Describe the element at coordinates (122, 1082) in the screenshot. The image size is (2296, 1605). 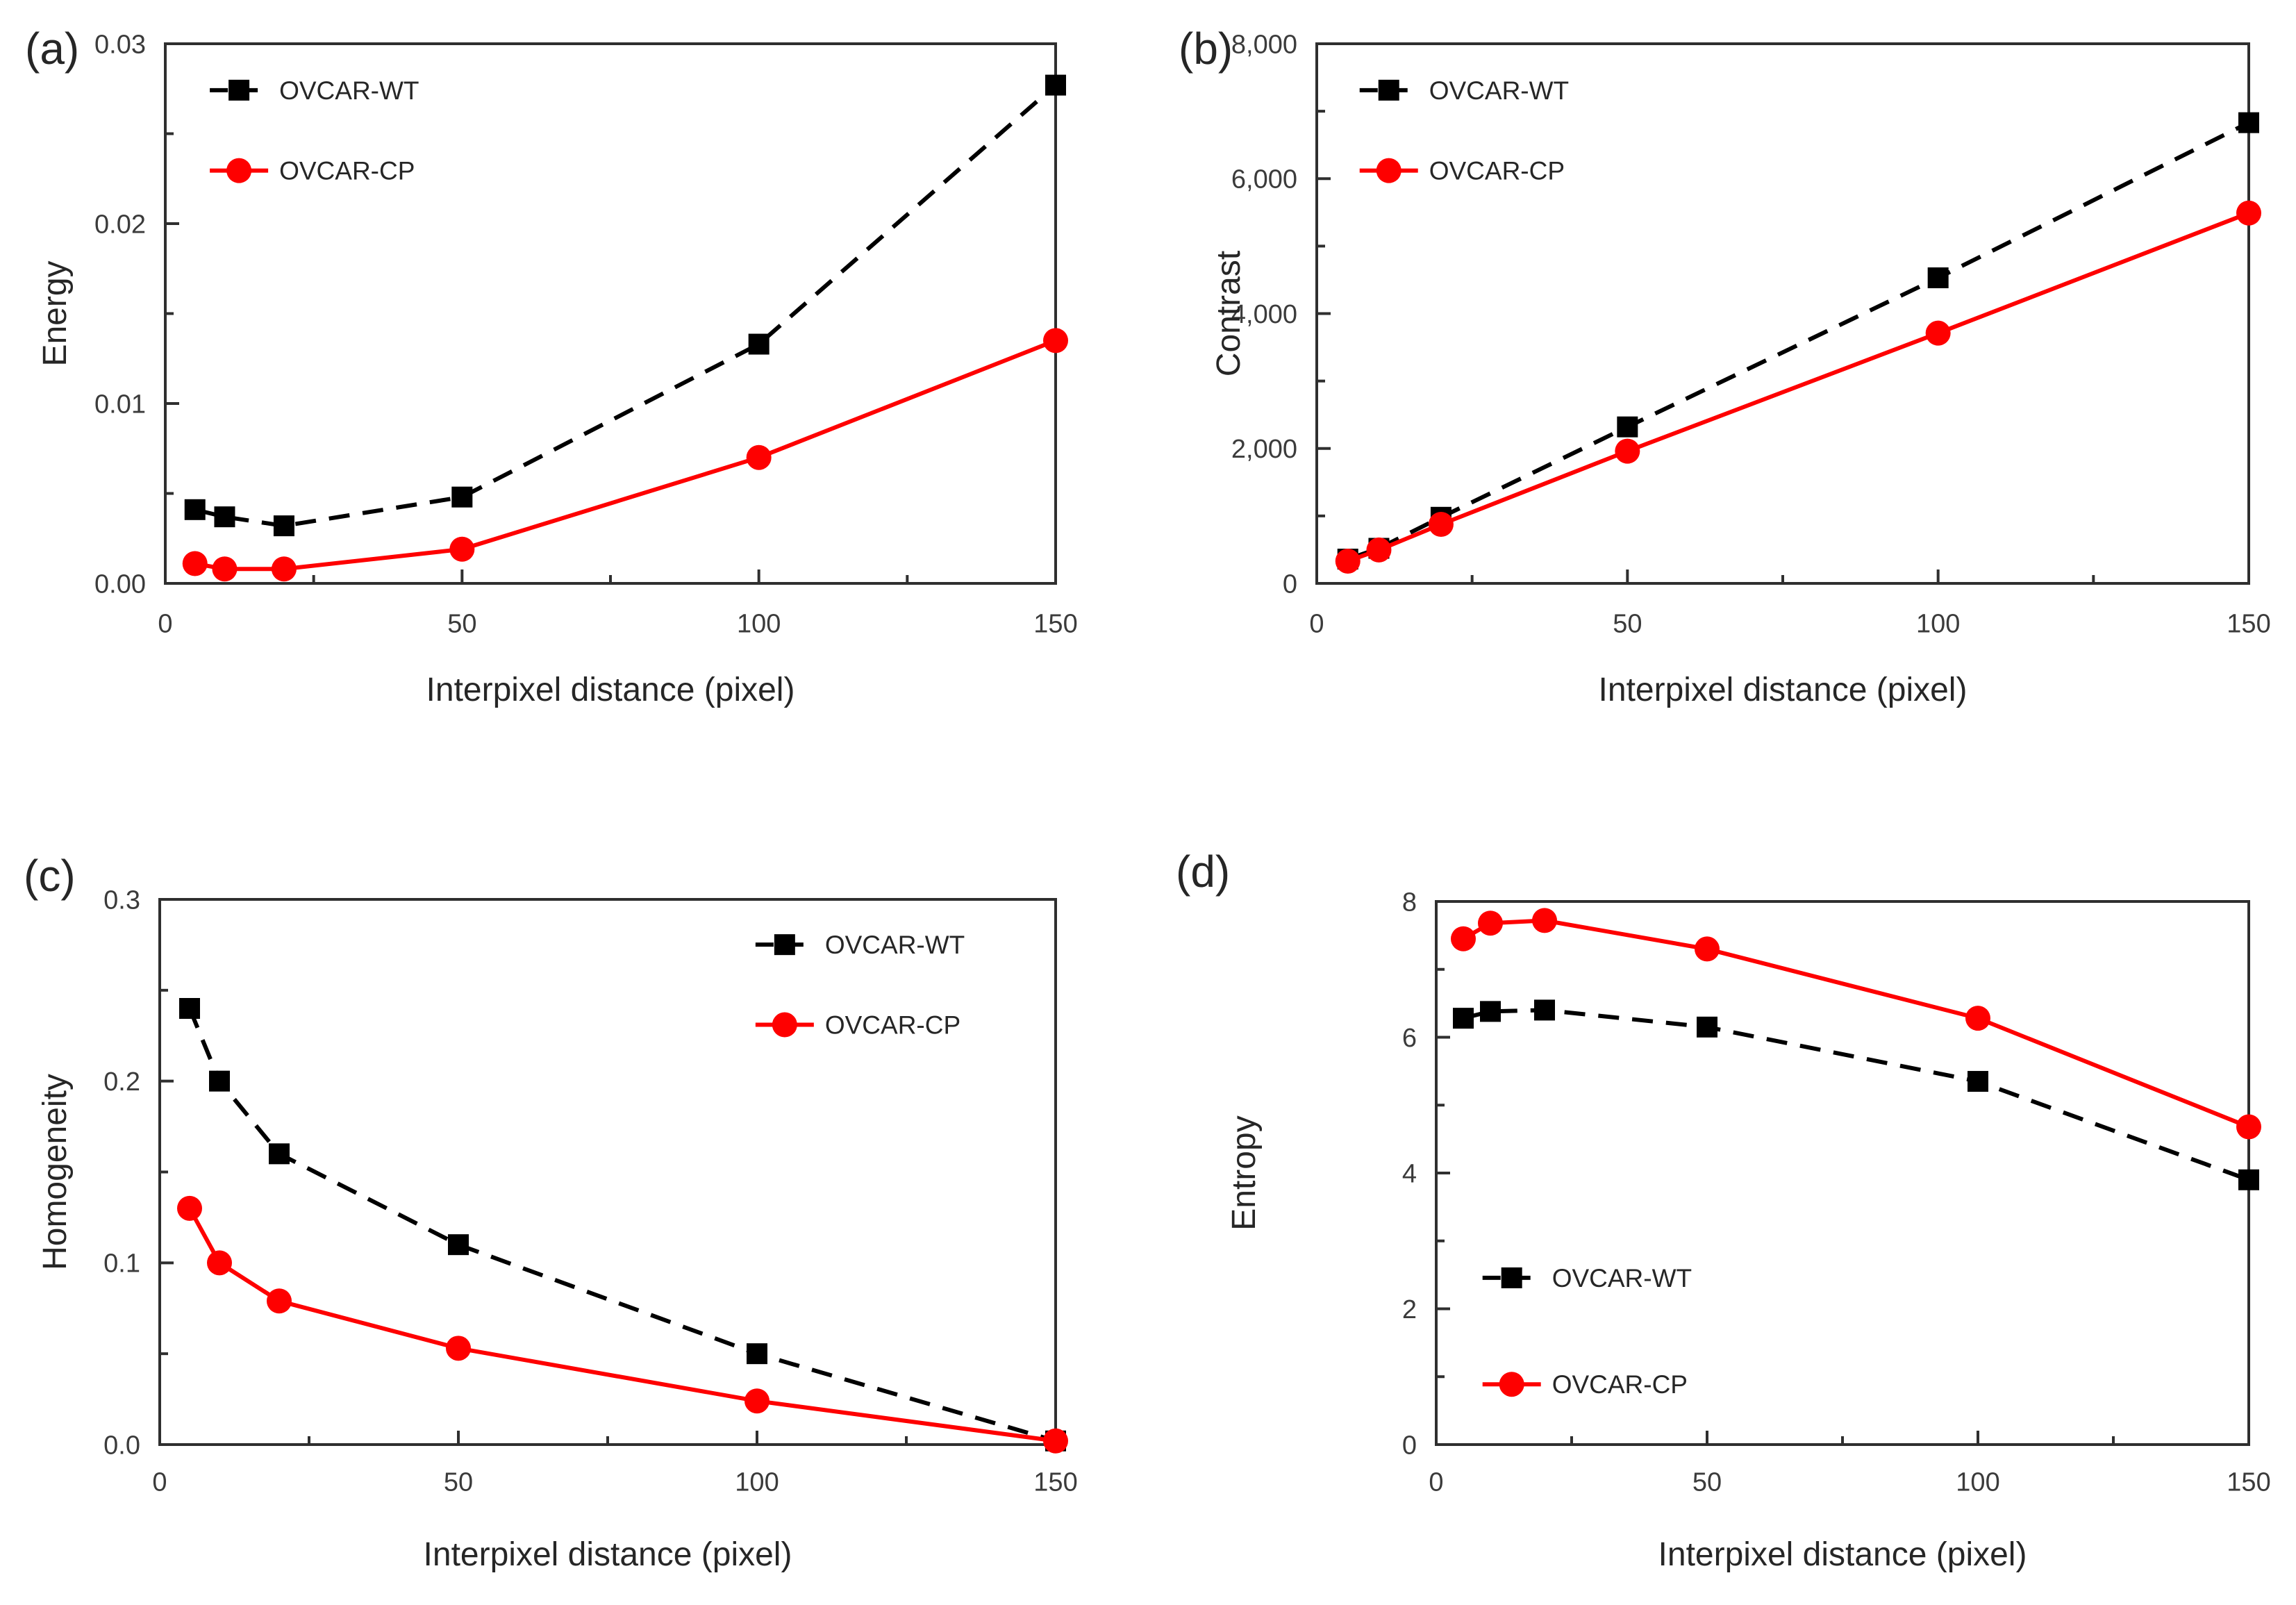
I see `y-axis-tick-label: 0.2` at that location.